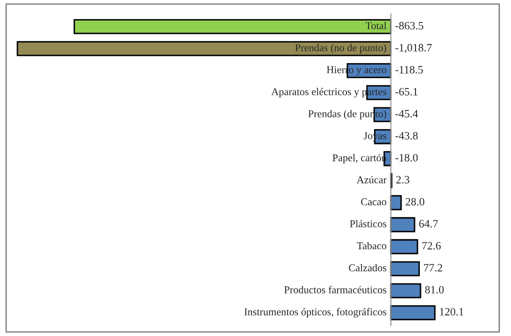 The width and height of the screenshot is (511, 336). I want to click on y-tick-label: Instrumentos ópticos, fotográficos, so click(315, 313).